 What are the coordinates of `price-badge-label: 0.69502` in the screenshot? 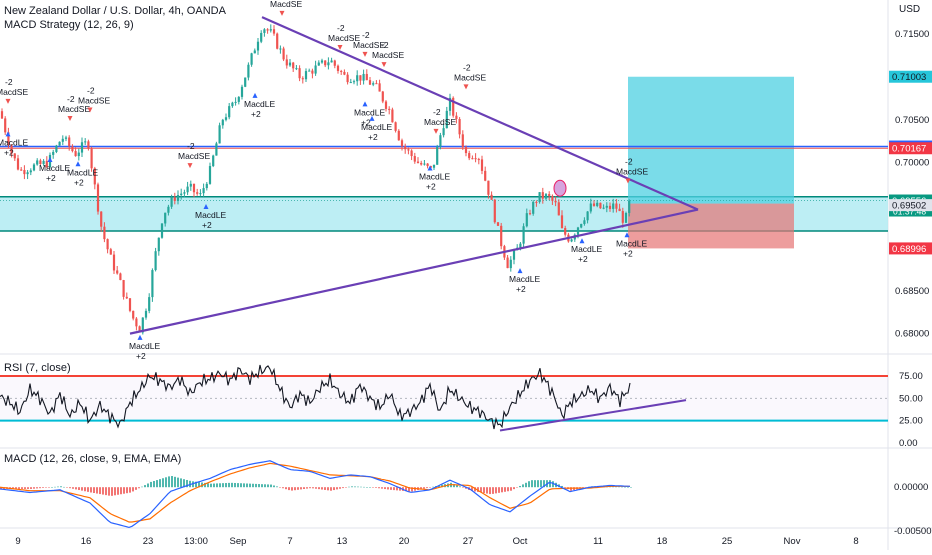 It's located at (909, 206).